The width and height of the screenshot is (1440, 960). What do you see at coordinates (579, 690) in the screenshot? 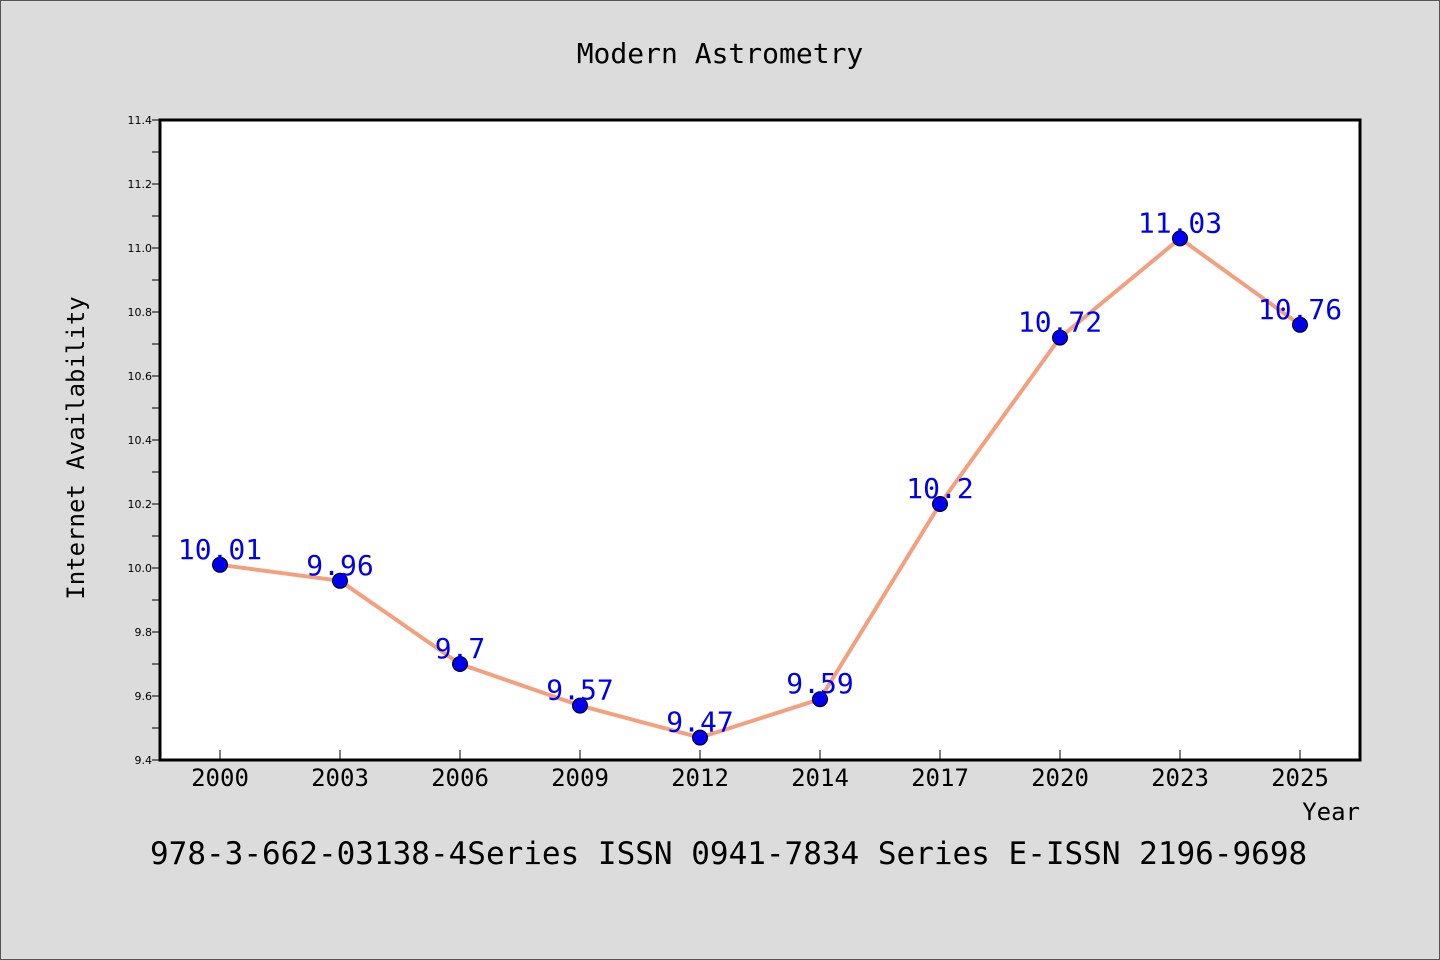
I see `data-label: 9.57` at bounding box center [579, 690].